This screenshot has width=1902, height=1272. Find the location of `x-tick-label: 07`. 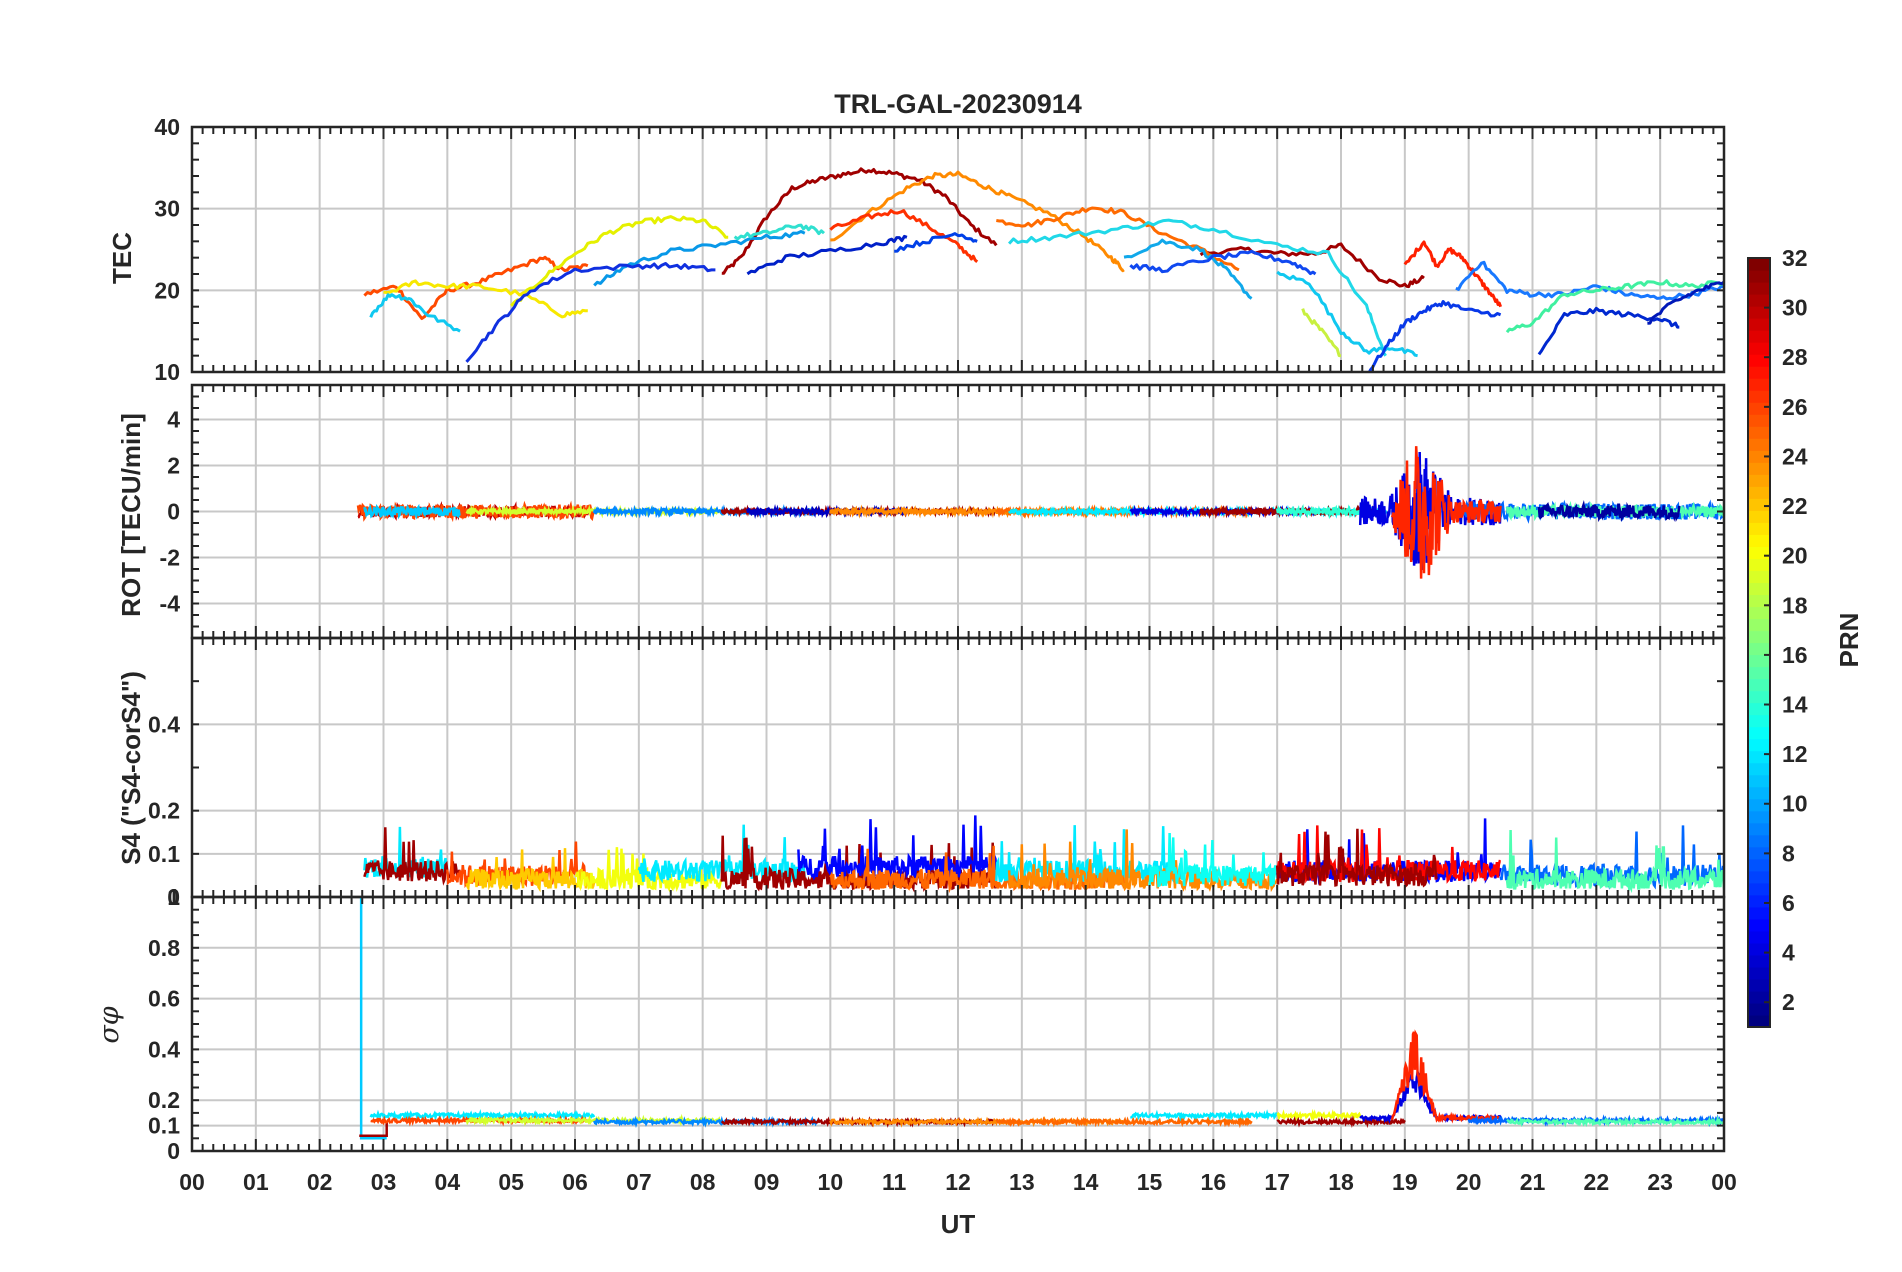

x-tick-label: 07 is located at coordinates (639, 1182).